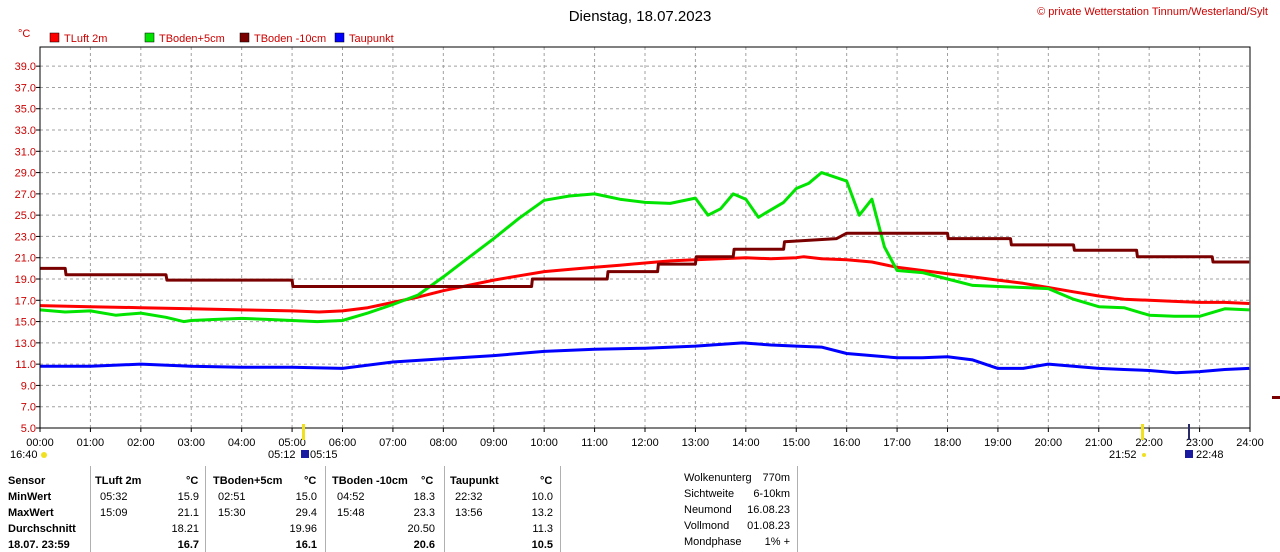 Image resolution: width=1280 pixels, height=552 pixels. I want to click on dusk-marker-icon, so click(1189, 432).